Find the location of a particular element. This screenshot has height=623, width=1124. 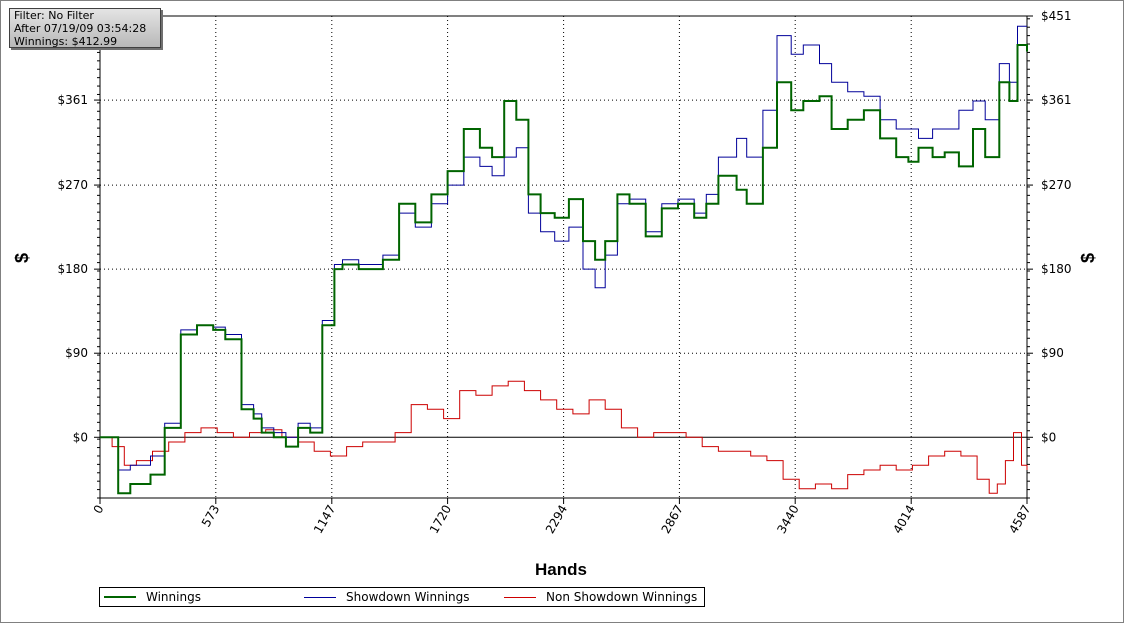

legend-swatch-showdown is located at coordinates (320, 597).